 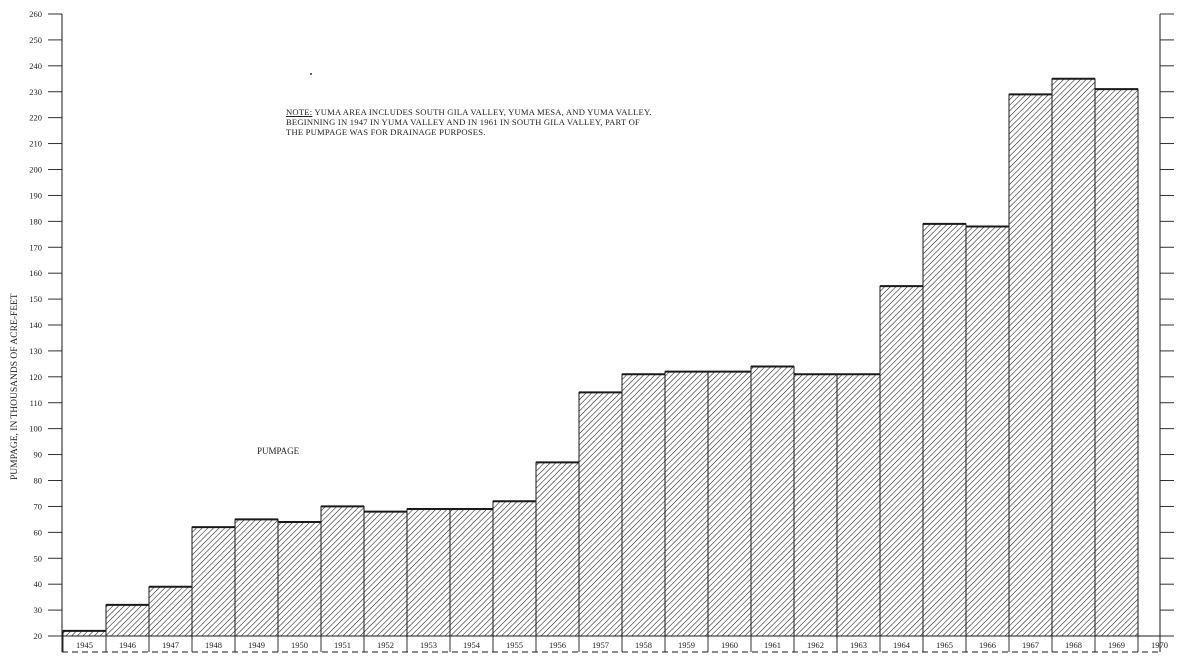 What do you see at coordinates (278, 451) in the screenshot?
I see `series-label: PUMPAGE` at bounding box center [278, 451].